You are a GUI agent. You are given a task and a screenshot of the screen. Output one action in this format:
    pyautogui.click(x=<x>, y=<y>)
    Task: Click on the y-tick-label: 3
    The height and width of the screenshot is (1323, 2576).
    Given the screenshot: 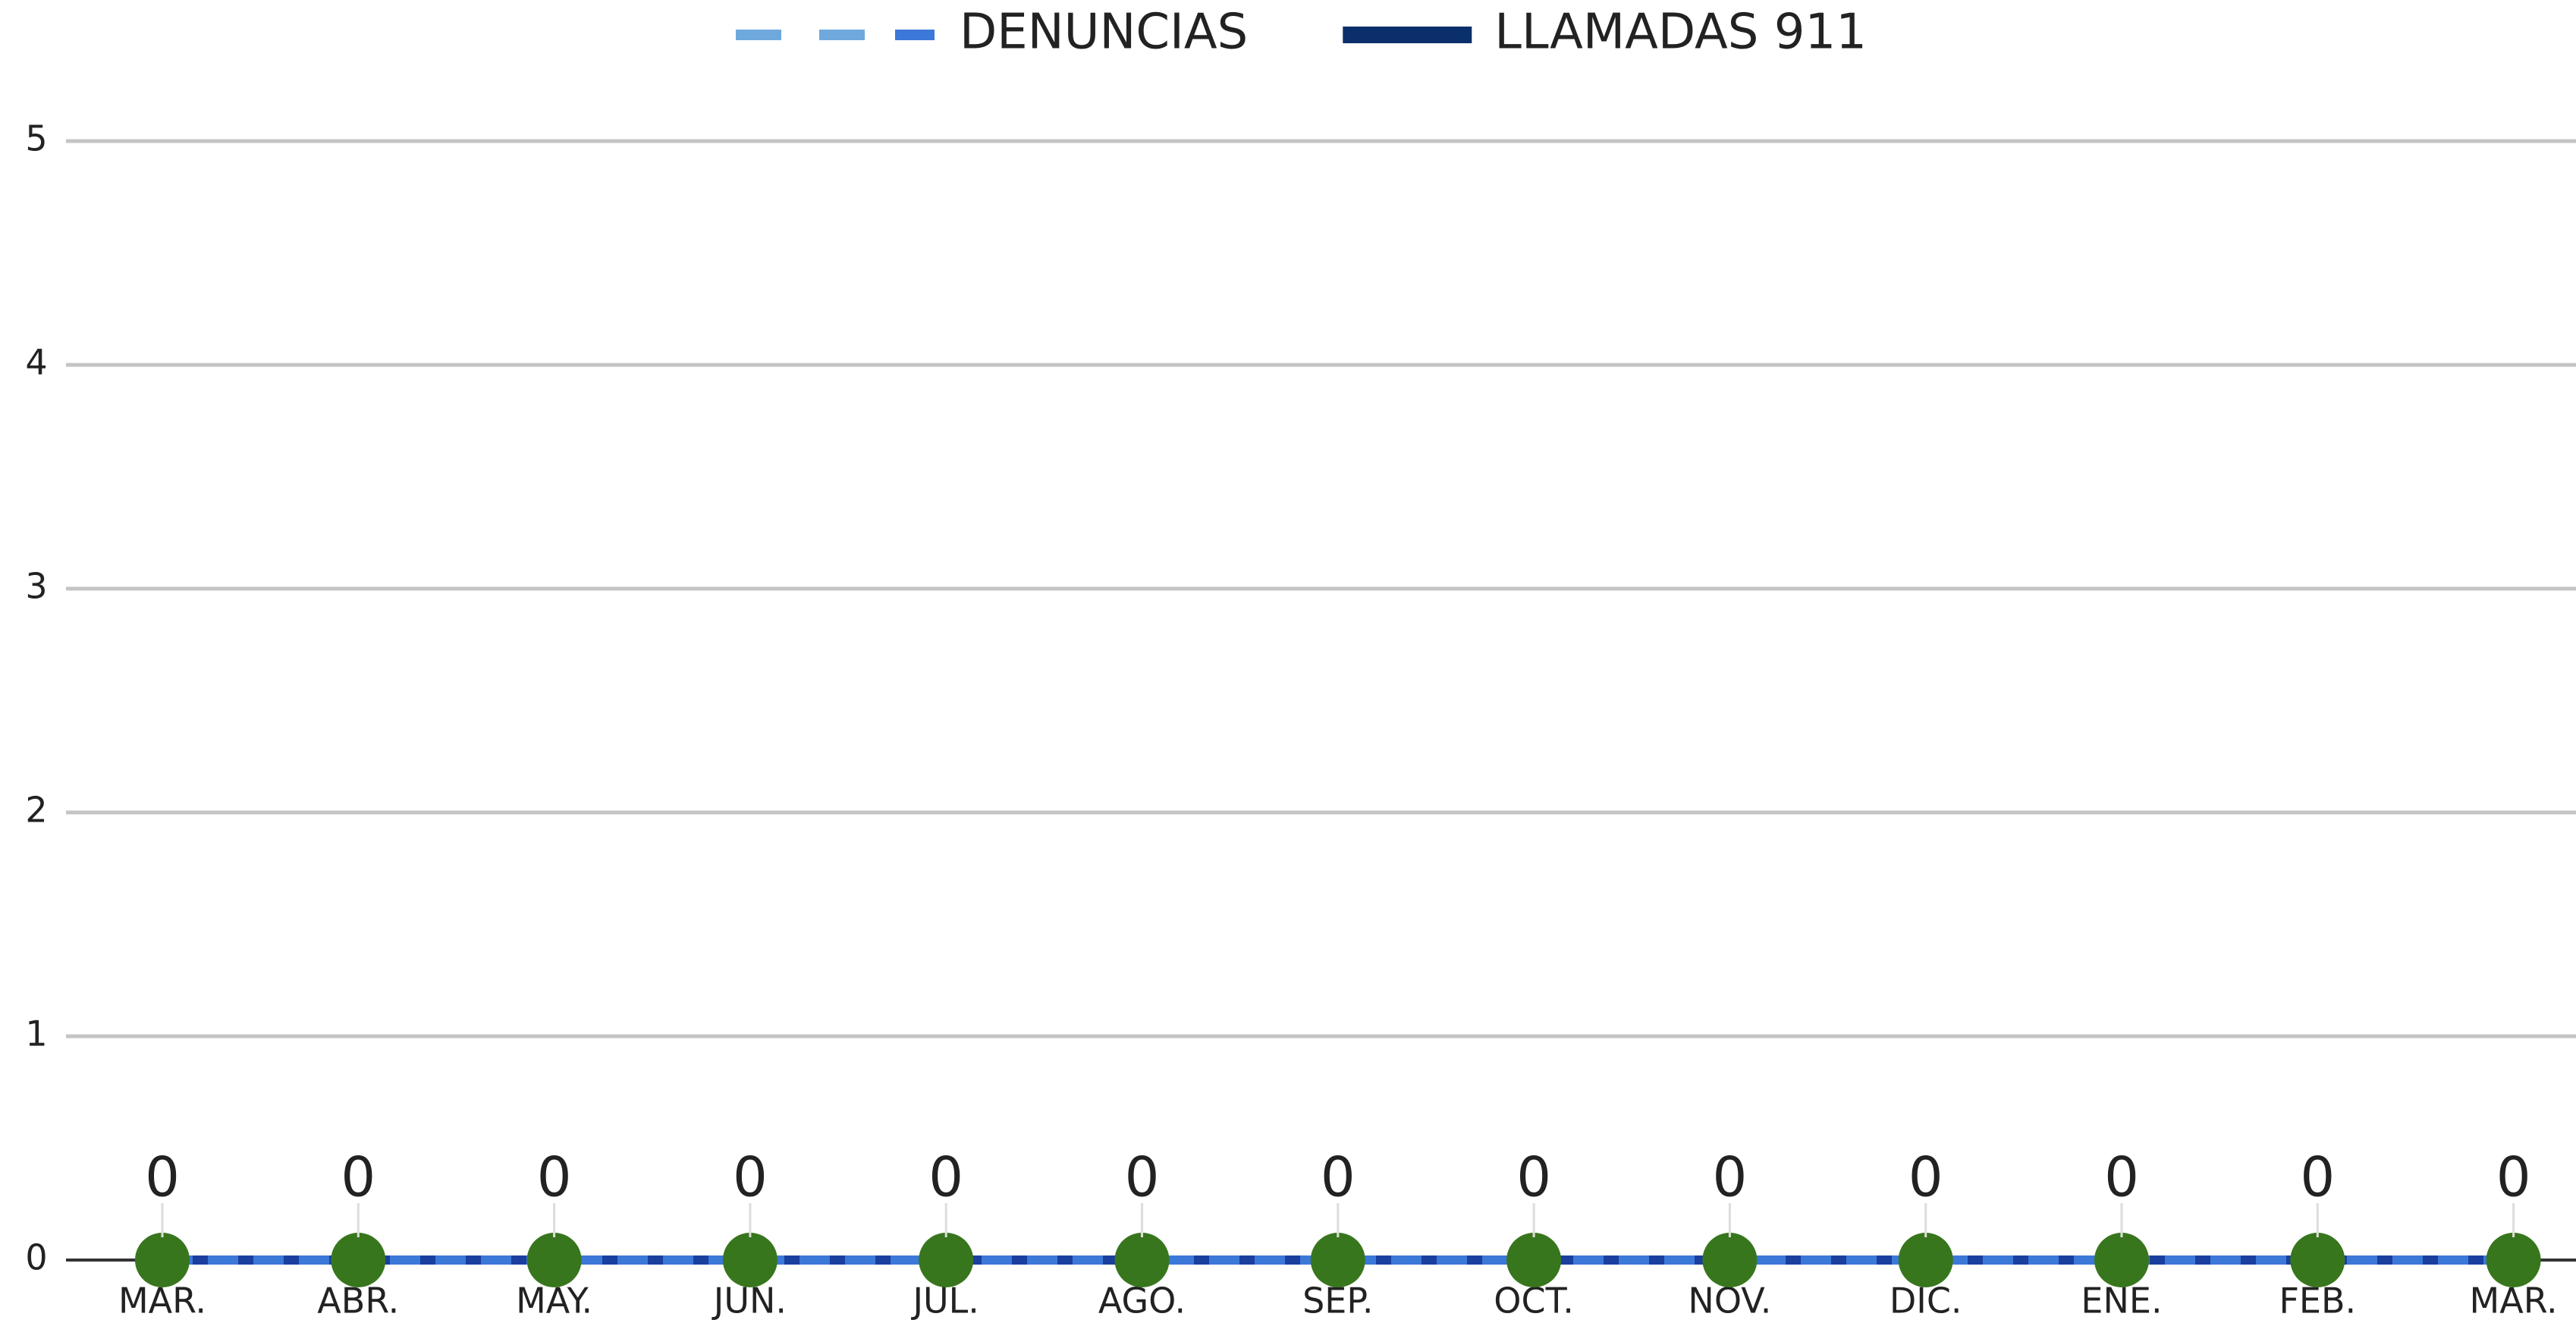 What is the action you would take?
    pyautogui.click(x=36, y=586)
    